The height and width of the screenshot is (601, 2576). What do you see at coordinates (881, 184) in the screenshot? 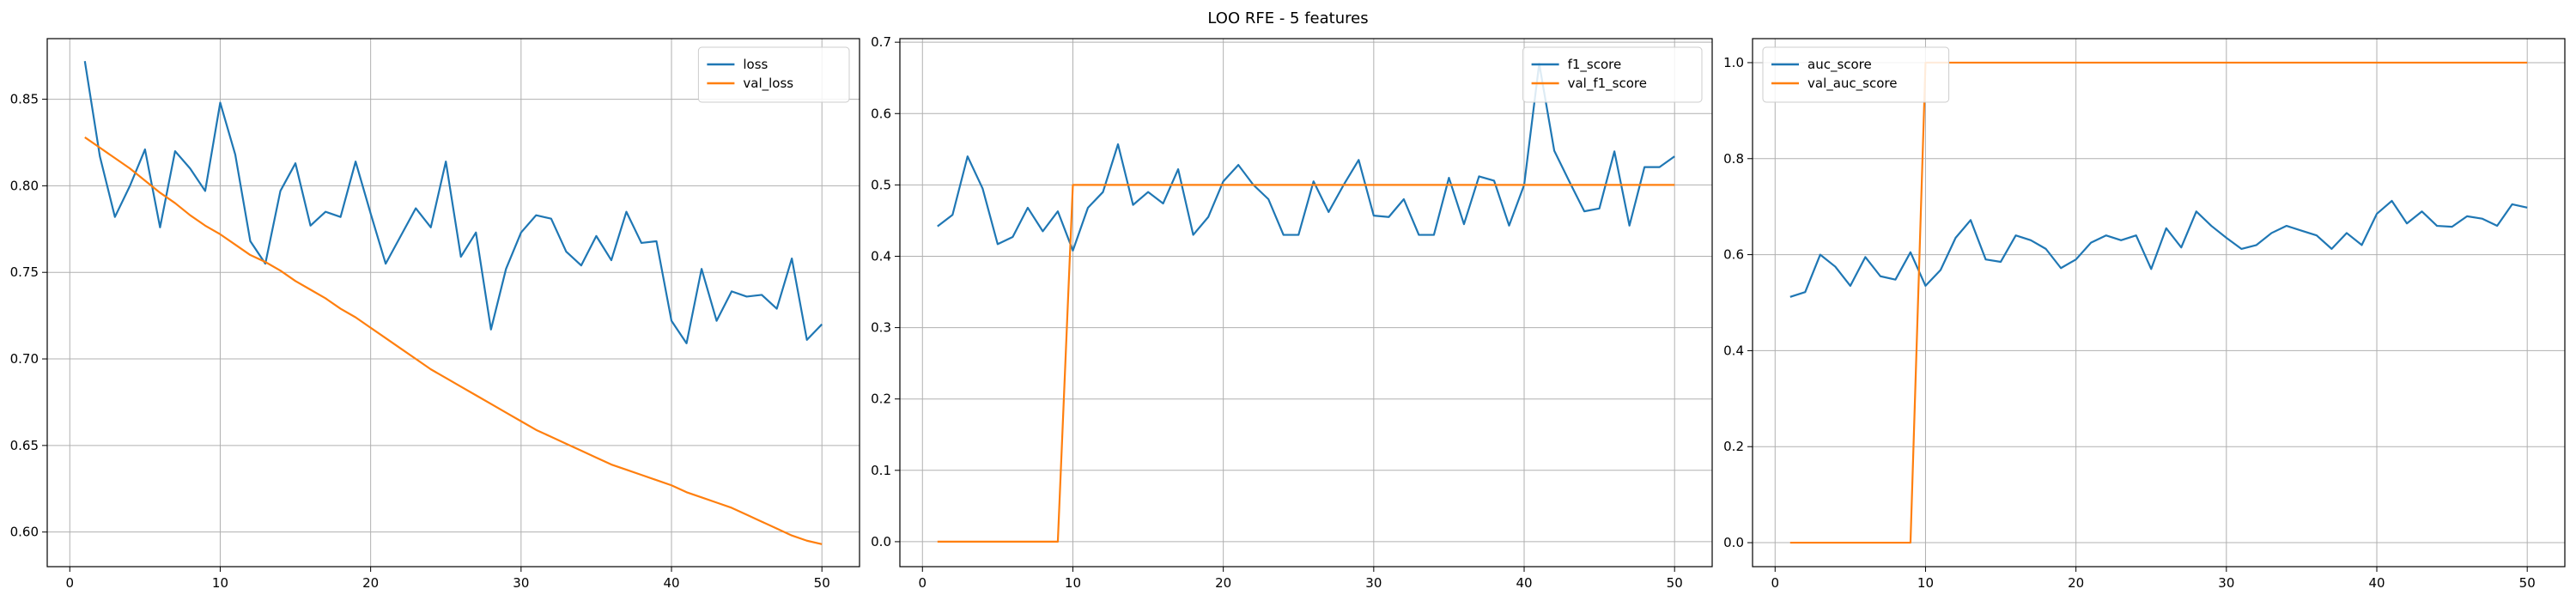
I see `y-tick-label: 0.5` at bounding box center [881, 184].